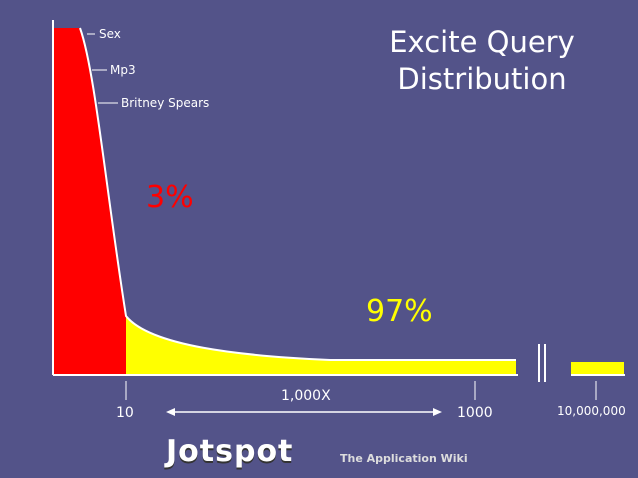 This screenshot has height=478, width=638. Describe the element at coordinates (482, 42) in the screenshot. I see `chart-title-line1: Excite Query` at that location.